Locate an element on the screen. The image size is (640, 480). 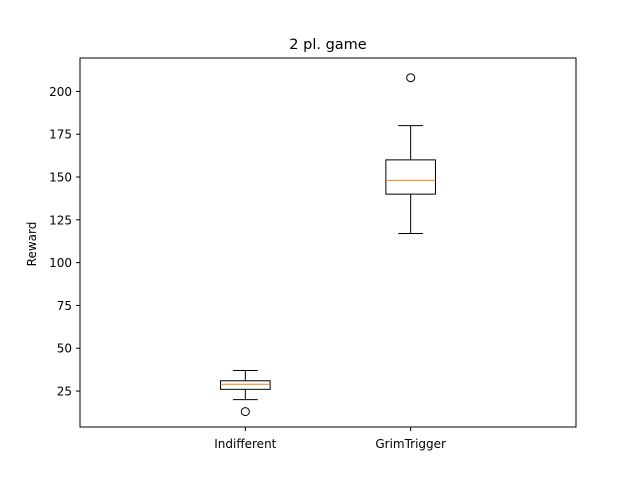
y-tick-label: 100 is located at coordinates (60, 263).